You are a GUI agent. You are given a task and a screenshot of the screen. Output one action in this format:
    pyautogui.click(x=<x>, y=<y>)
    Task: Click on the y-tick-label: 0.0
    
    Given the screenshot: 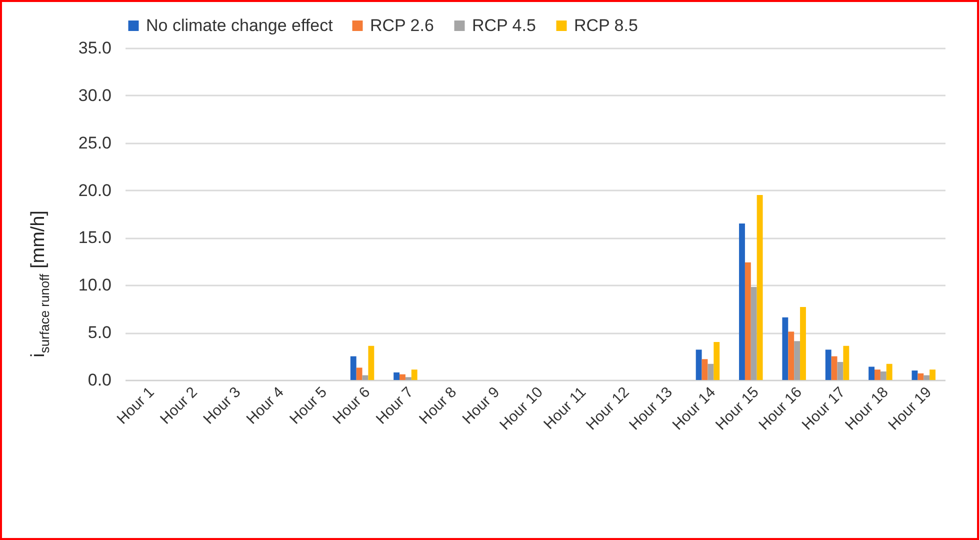 What is the action you would take?
    pyautogui.click(x=100, y=380)
    